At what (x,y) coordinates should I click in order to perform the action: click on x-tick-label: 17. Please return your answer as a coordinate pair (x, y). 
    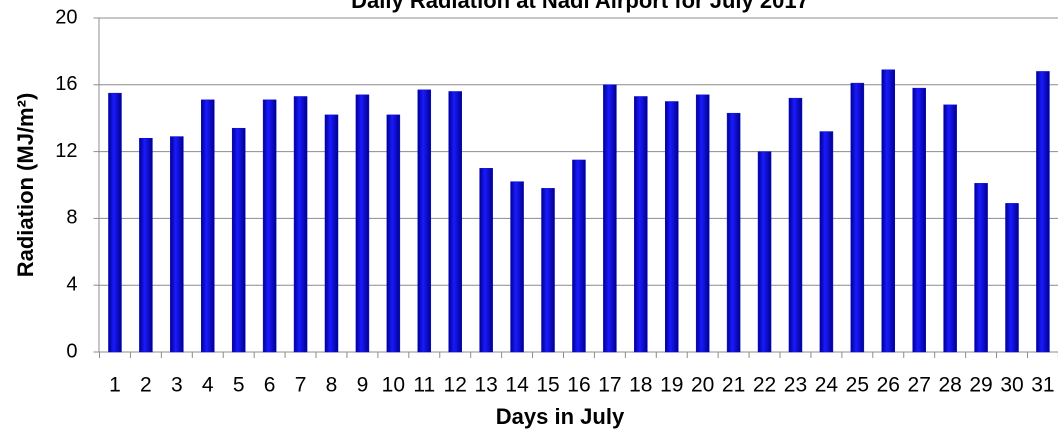
    Looking at the image, I should click on (609, 385).